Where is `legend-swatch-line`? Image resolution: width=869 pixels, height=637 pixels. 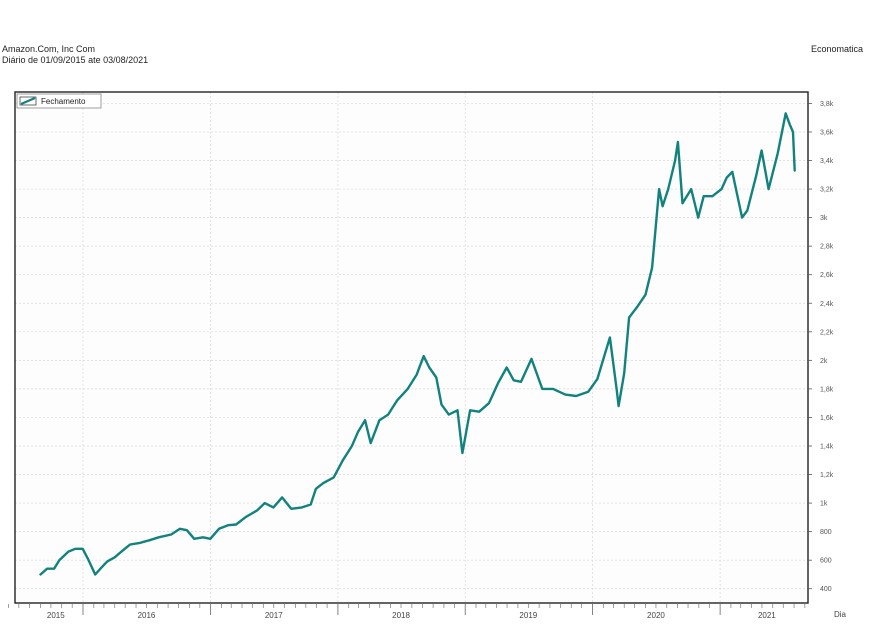
legend-swatch-line is located at coordinates (28, 101).